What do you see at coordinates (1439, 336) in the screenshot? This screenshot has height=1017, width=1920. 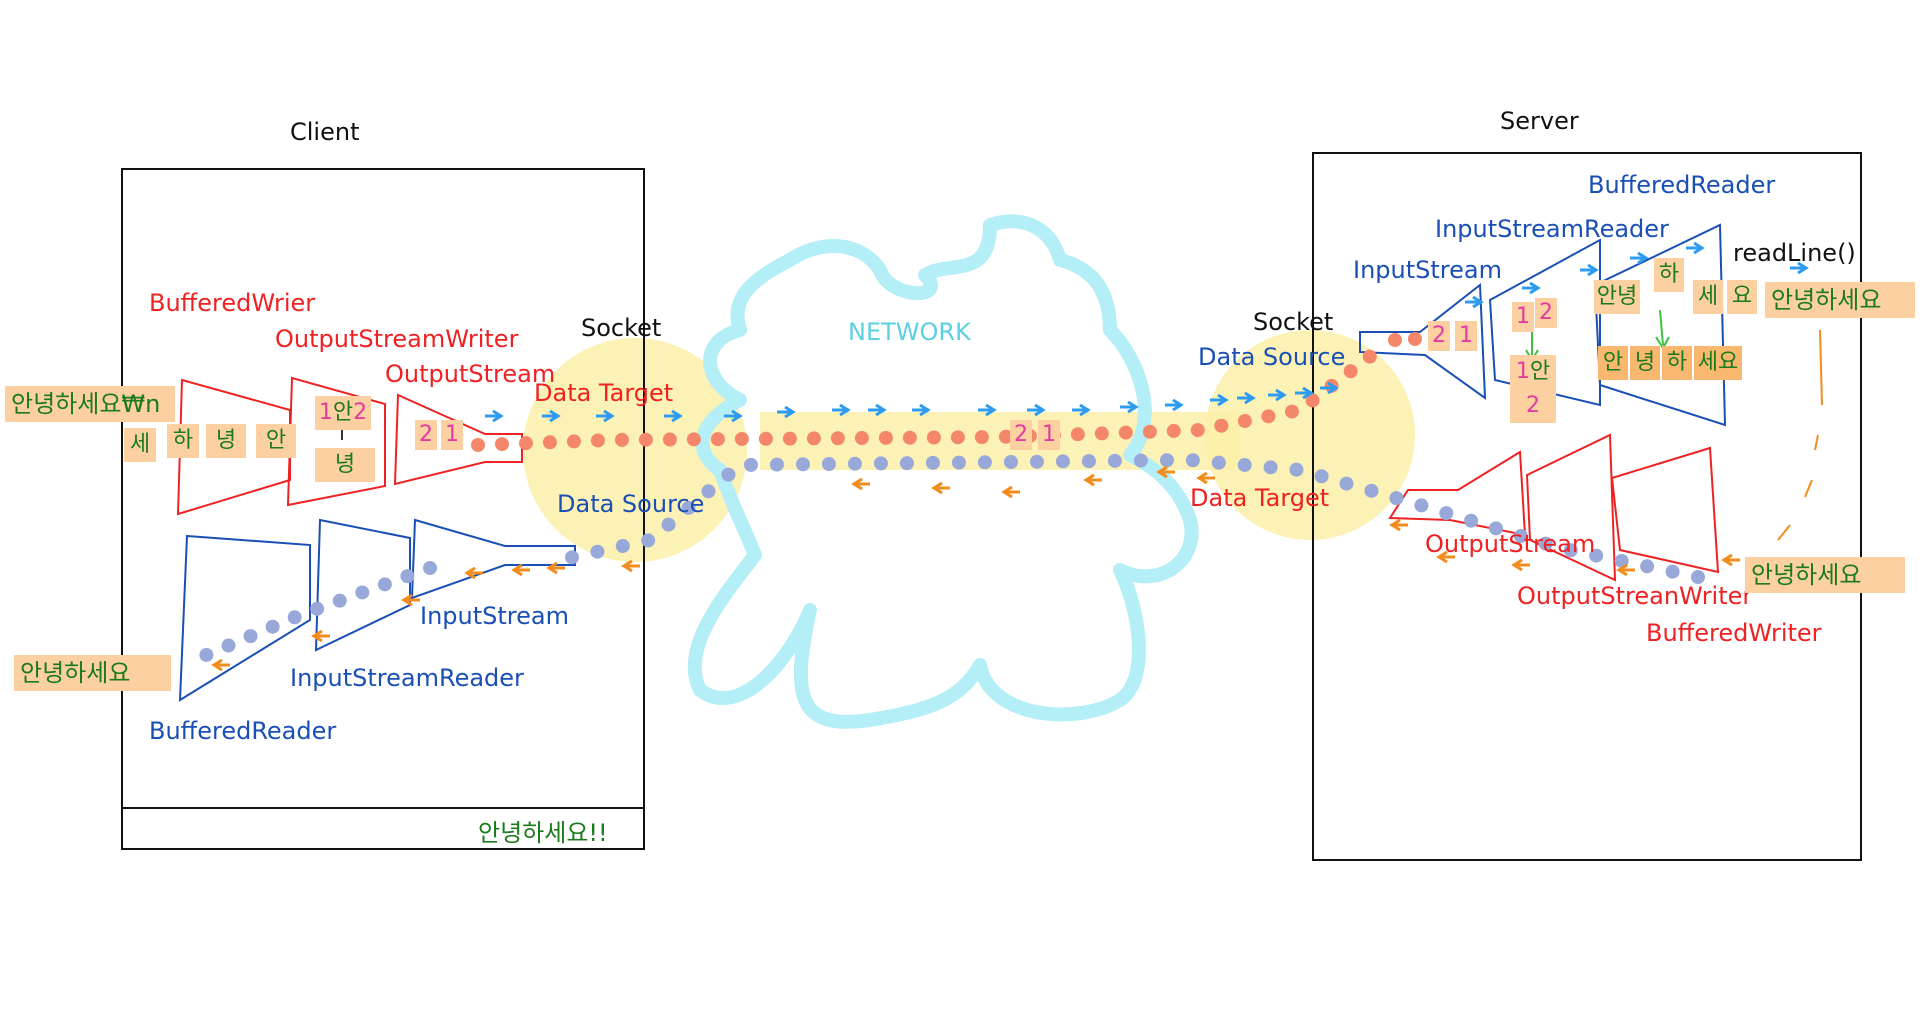 I see `server-byte-num: 2` at bounding box center [1439, 336].